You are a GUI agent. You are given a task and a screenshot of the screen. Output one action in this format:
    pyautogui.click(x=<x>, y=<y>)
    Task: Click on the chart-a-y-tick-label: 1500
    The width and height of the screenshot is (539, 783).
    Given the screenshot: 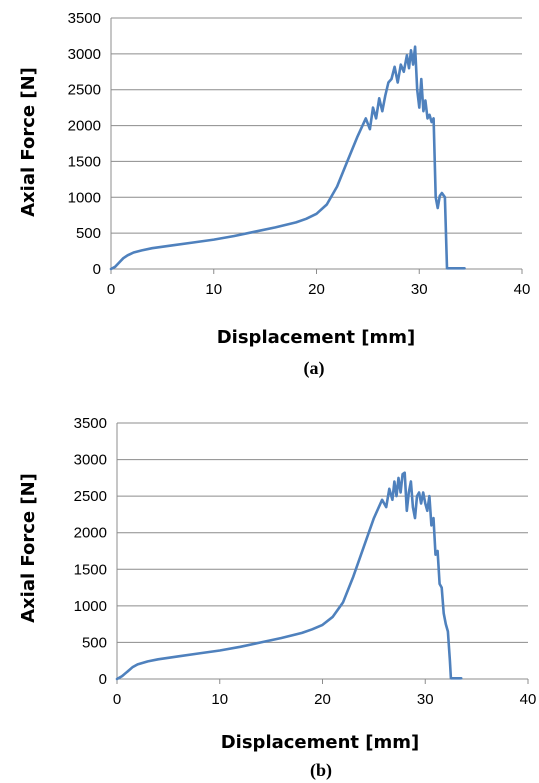 What is the action you would take?
    pyautogui.click(x=84, y=161)
    